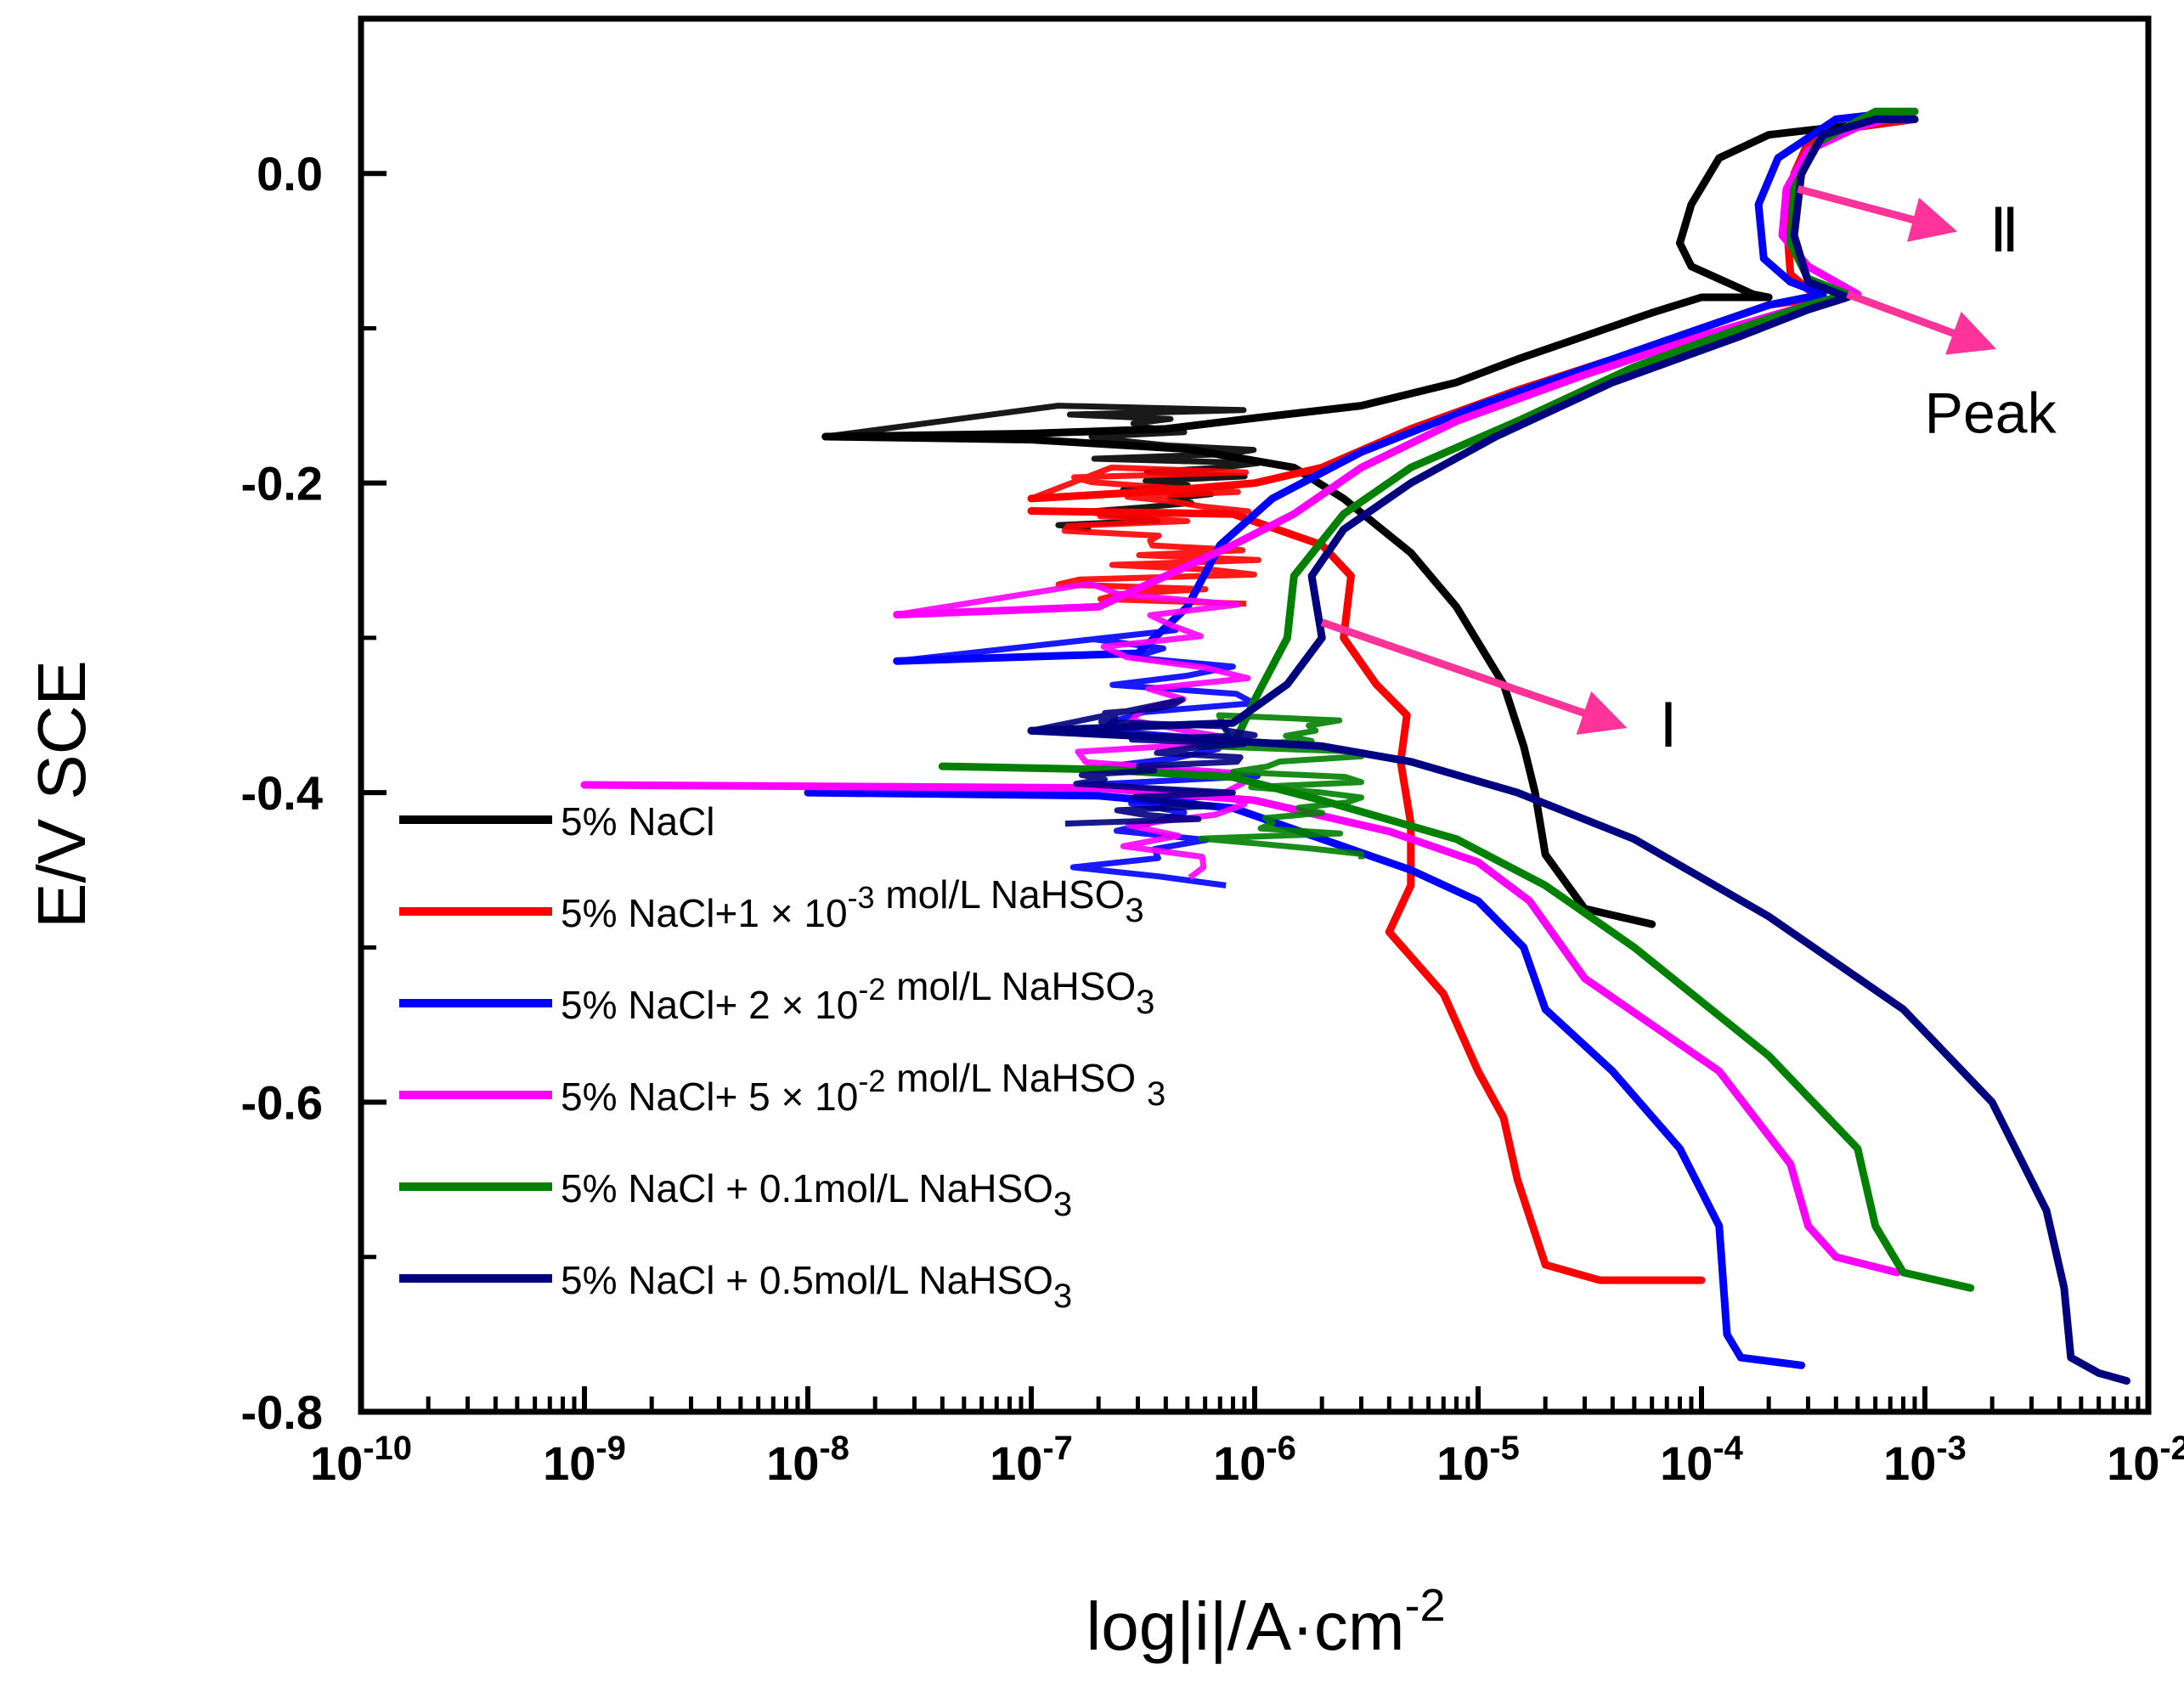 The width and height of the screenshot is (2184, 1687). Describe the element at coordinates (1728, 1449) in the screenshot. I see `x-tick-exp: -4` at that location.